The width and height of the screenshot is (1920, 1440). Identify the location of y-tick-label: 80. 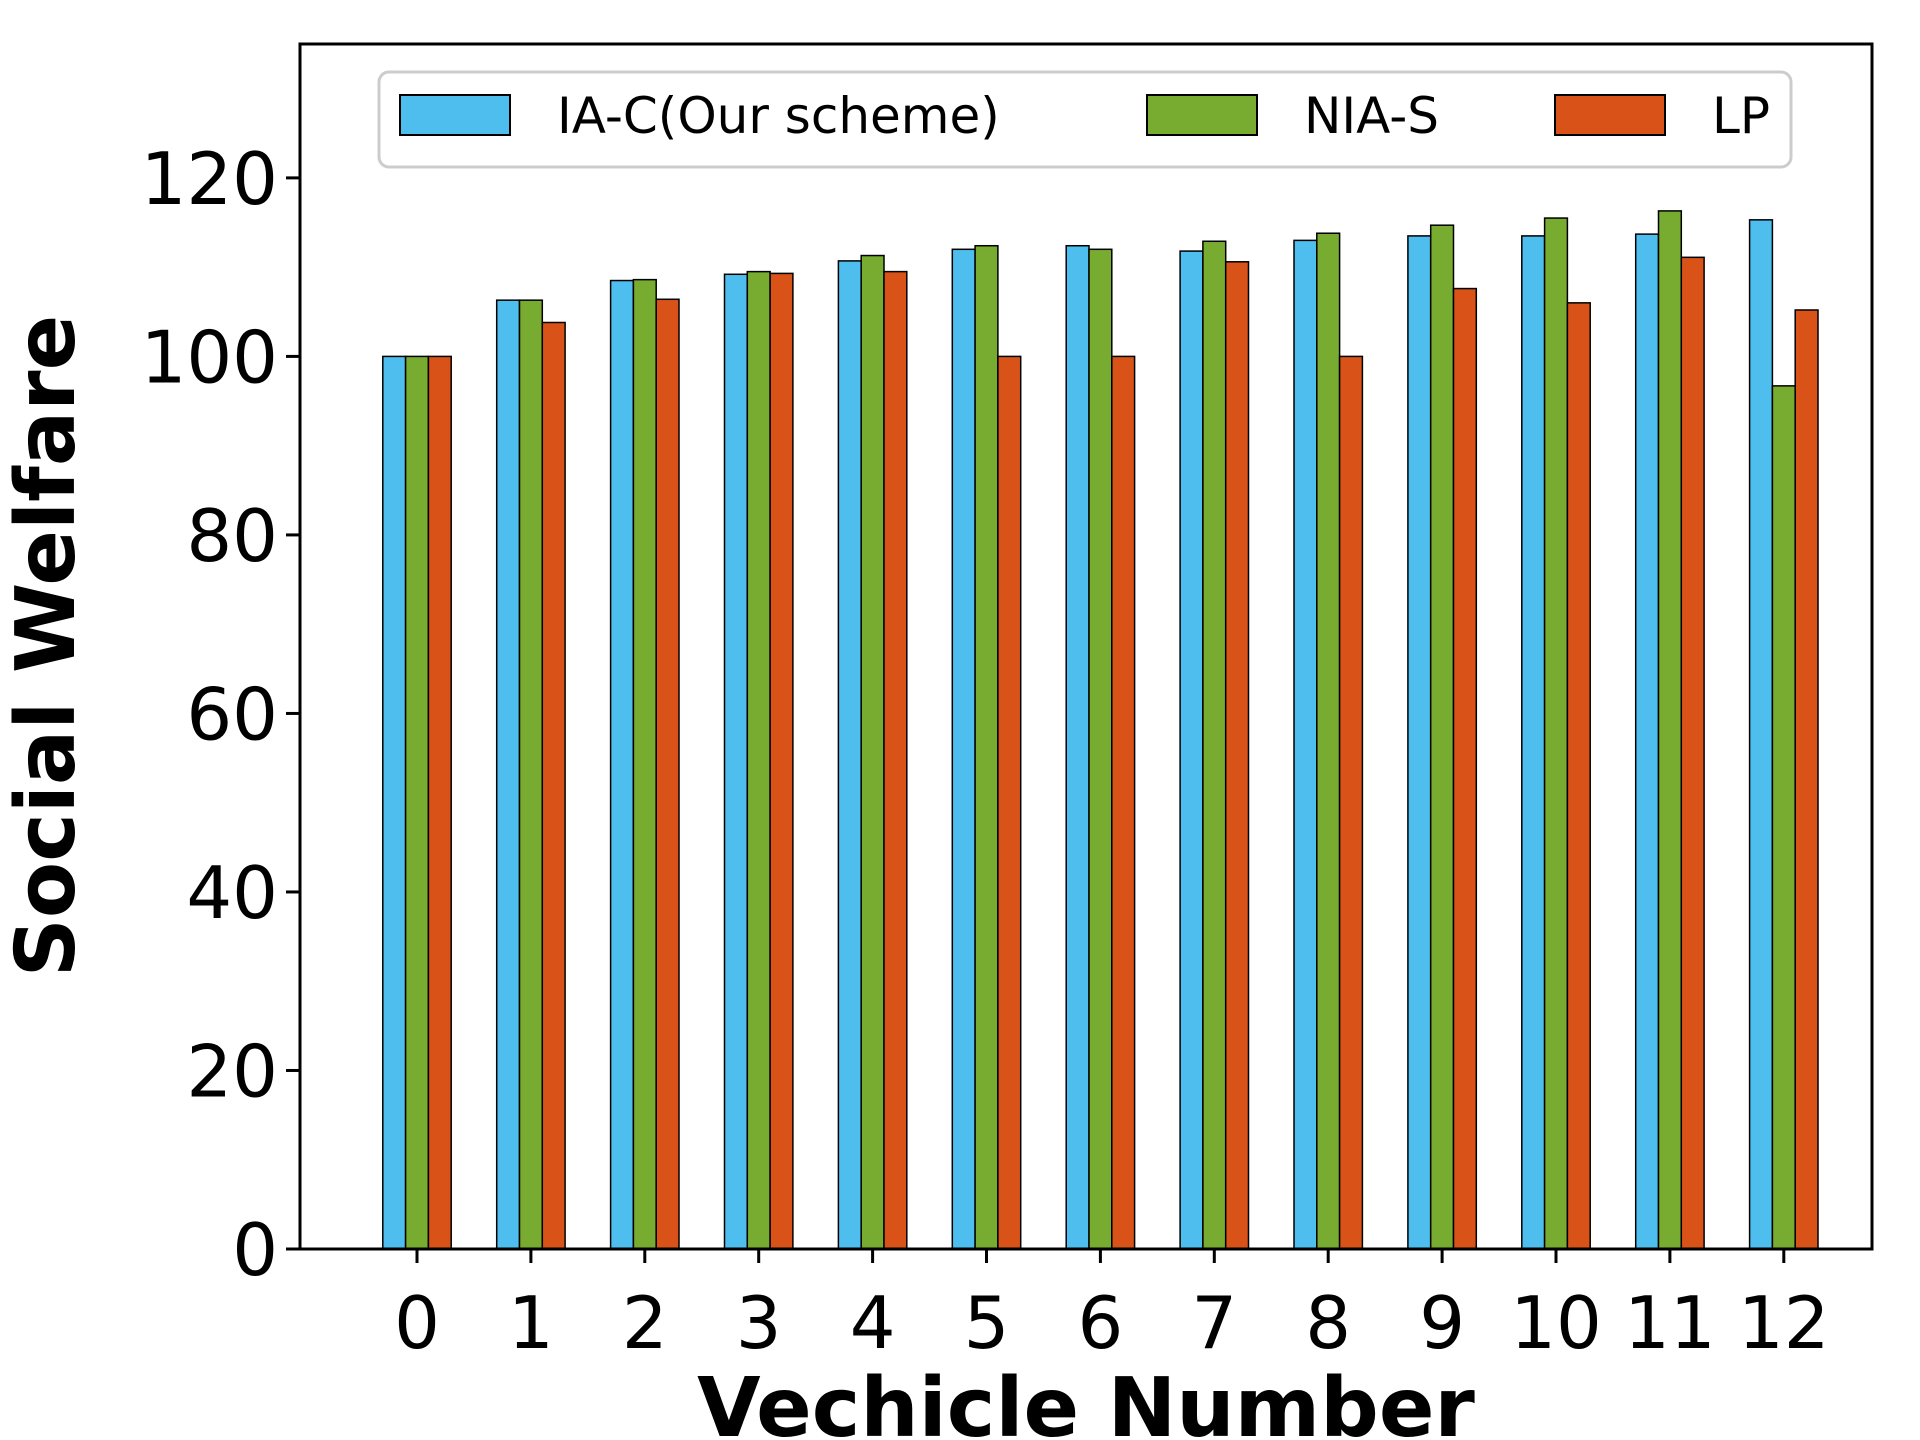
(232, 536).